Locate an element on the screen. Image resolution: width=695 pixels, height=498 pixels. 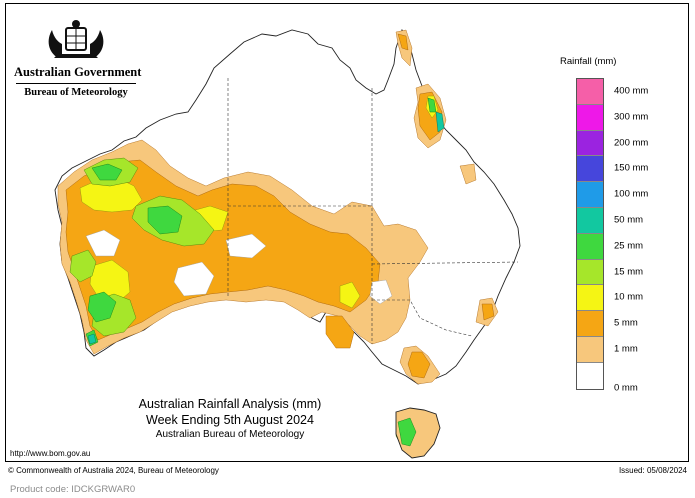
bureau-name: Bureau of Meteorology is located at coordinates (76, 92).